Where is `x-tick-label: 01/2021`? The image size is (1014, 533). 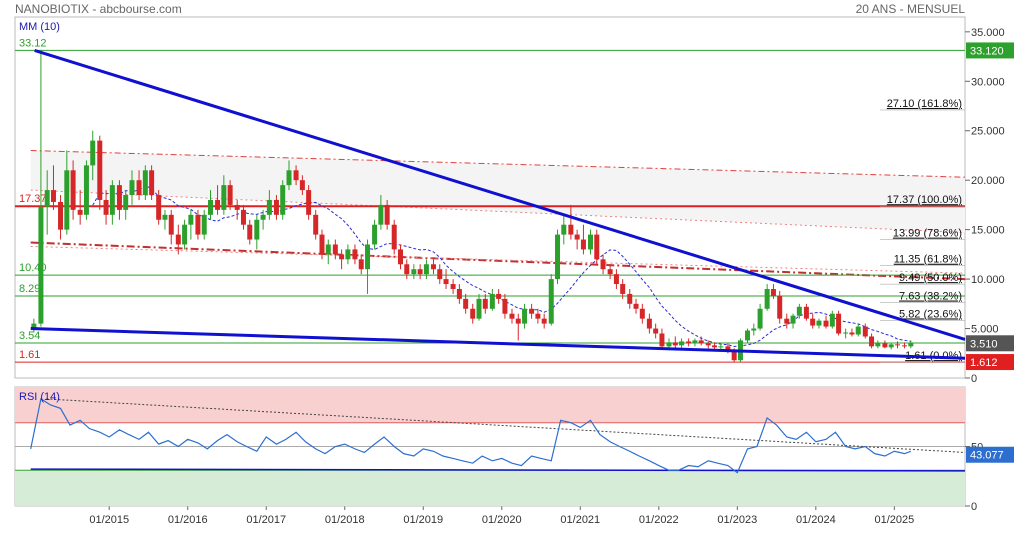 x-tick-label: 01/2021 is located at coordinates (580, 520).